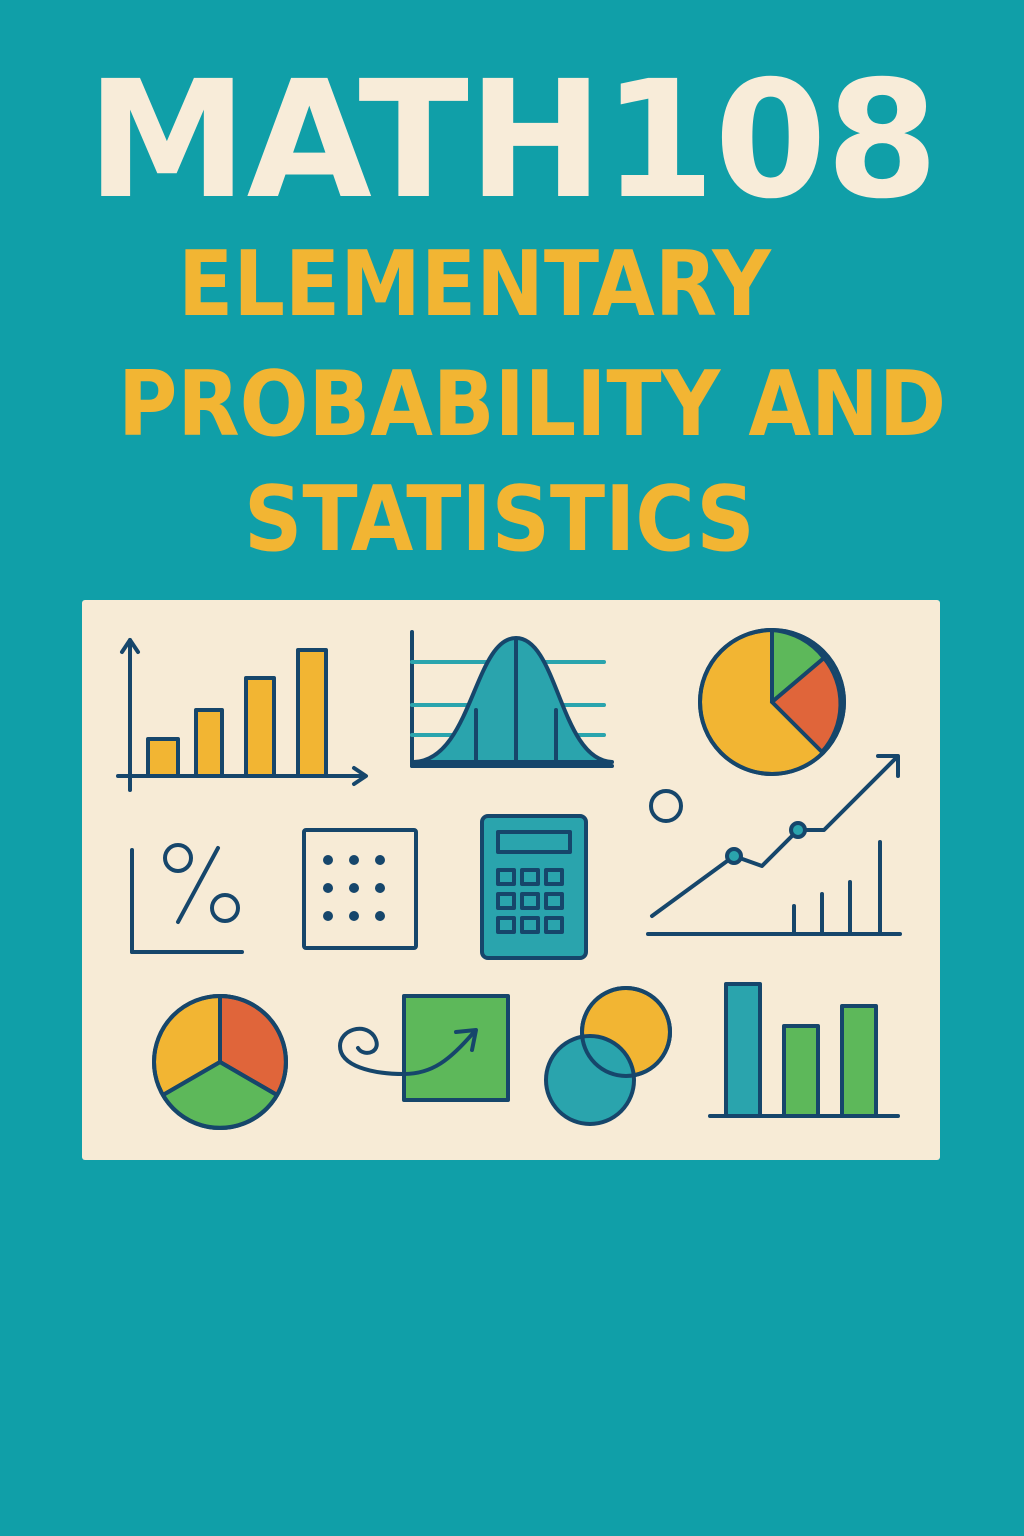 This screenshot has height=1536, width=1024. I want to click on title-line-2: PROBABILITY AND, so click(532, 404).